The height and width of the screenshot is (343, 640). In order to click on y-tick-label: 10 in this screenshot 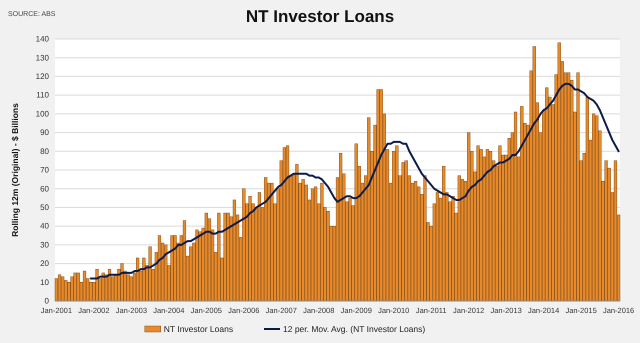, I will do `click(45, 282)`.